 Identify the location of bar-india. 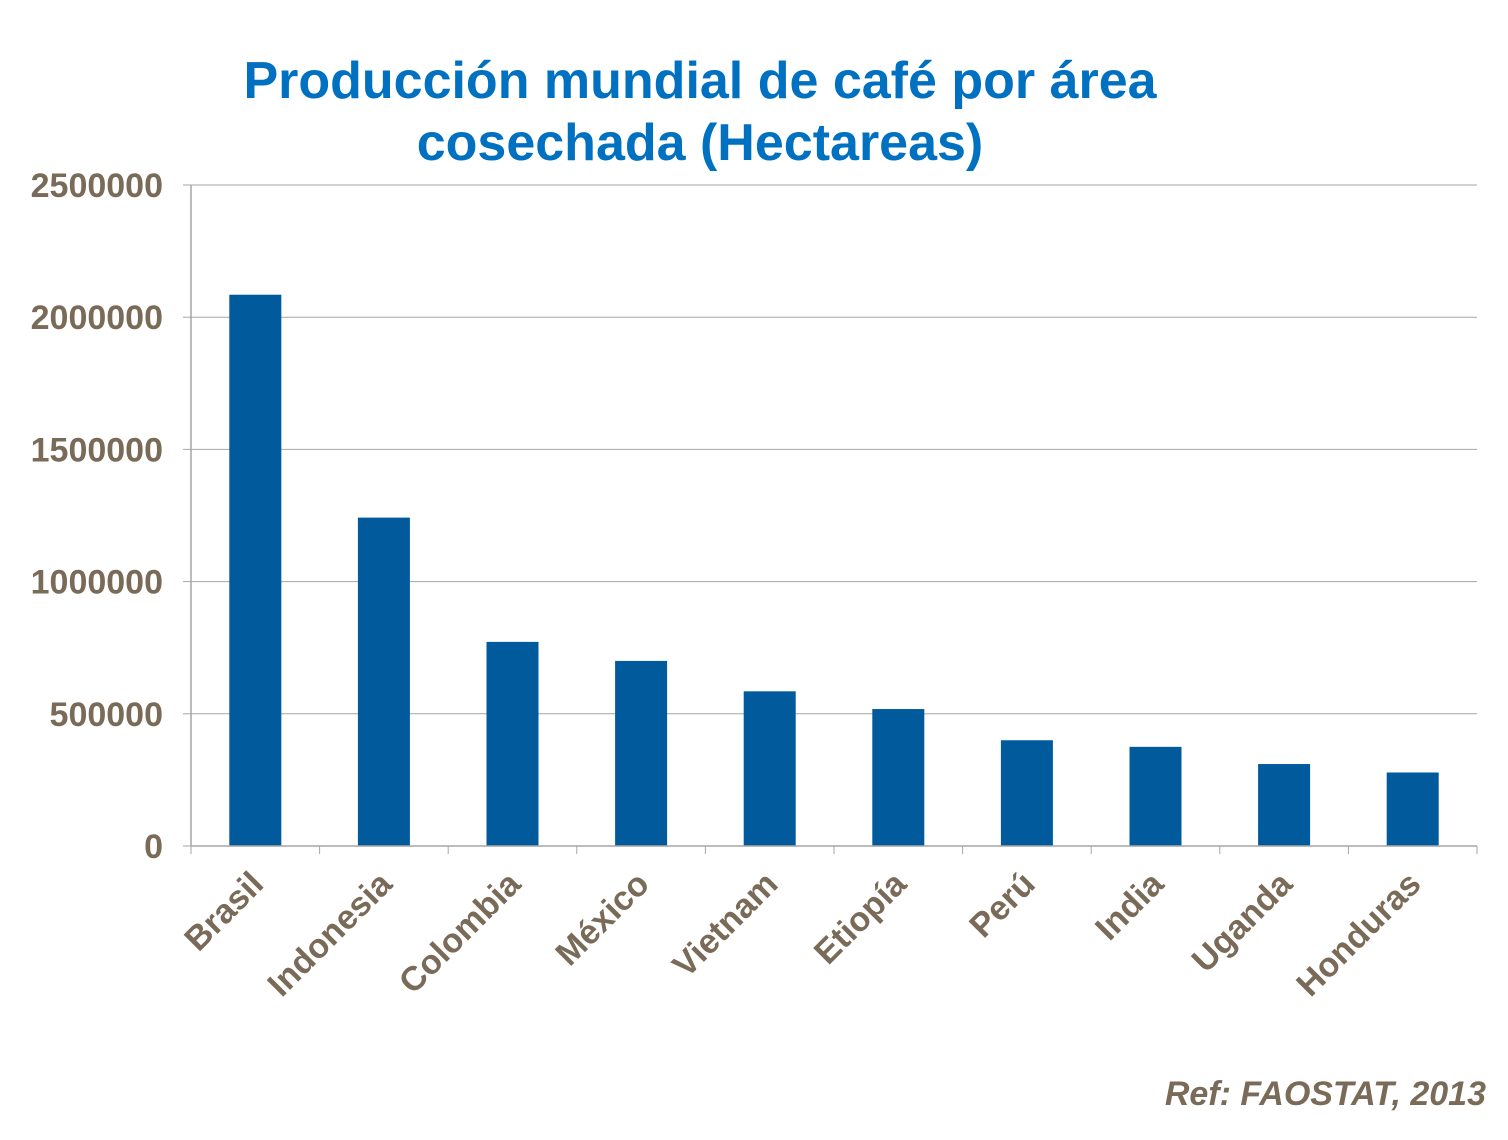
(1155, 796).